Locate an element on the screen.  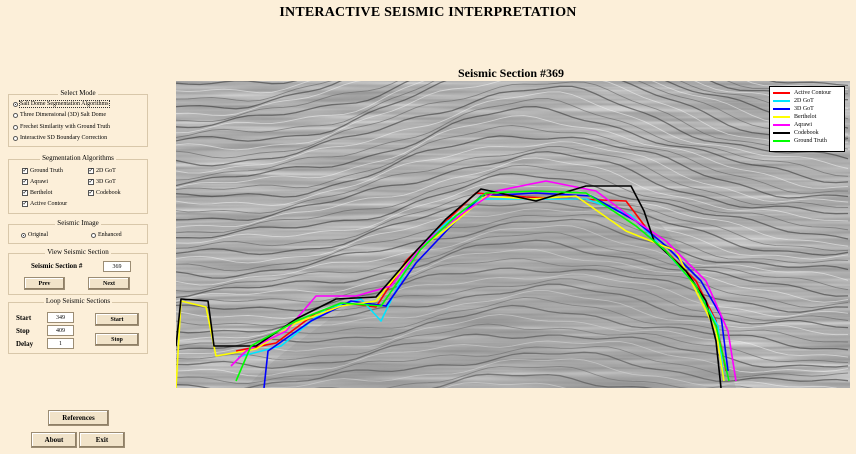
checkbox-label: Aqrawi is located at coordinates (39, 182).